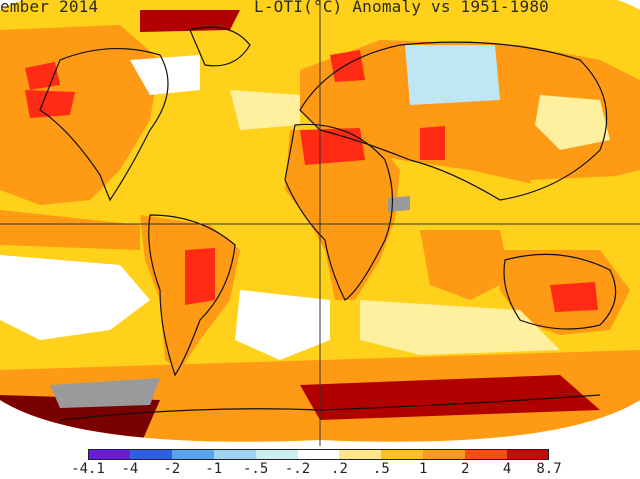  What do you see at coordinates (347, 66) in the screenshot?
I see `hotspot-europe` at bounding box center [347, 66].